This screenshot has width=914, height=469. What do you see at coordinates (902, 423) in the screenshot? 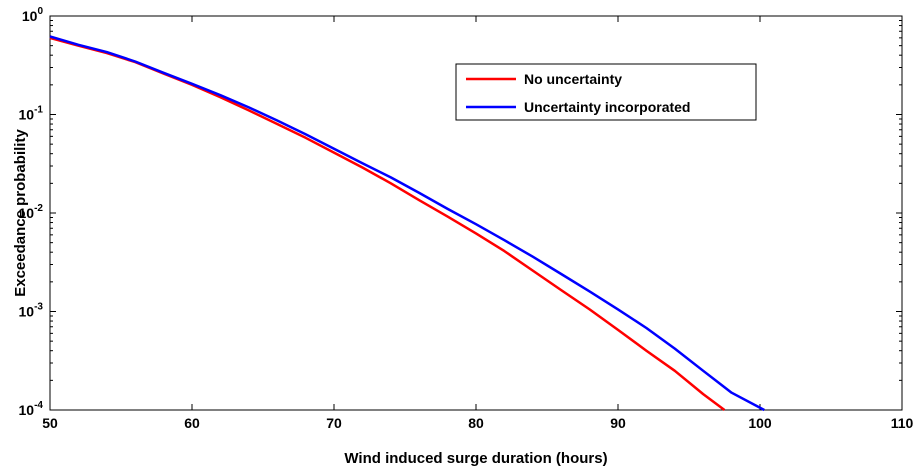
I see `x-tick-label: 110` at bounding box center [902, 423].